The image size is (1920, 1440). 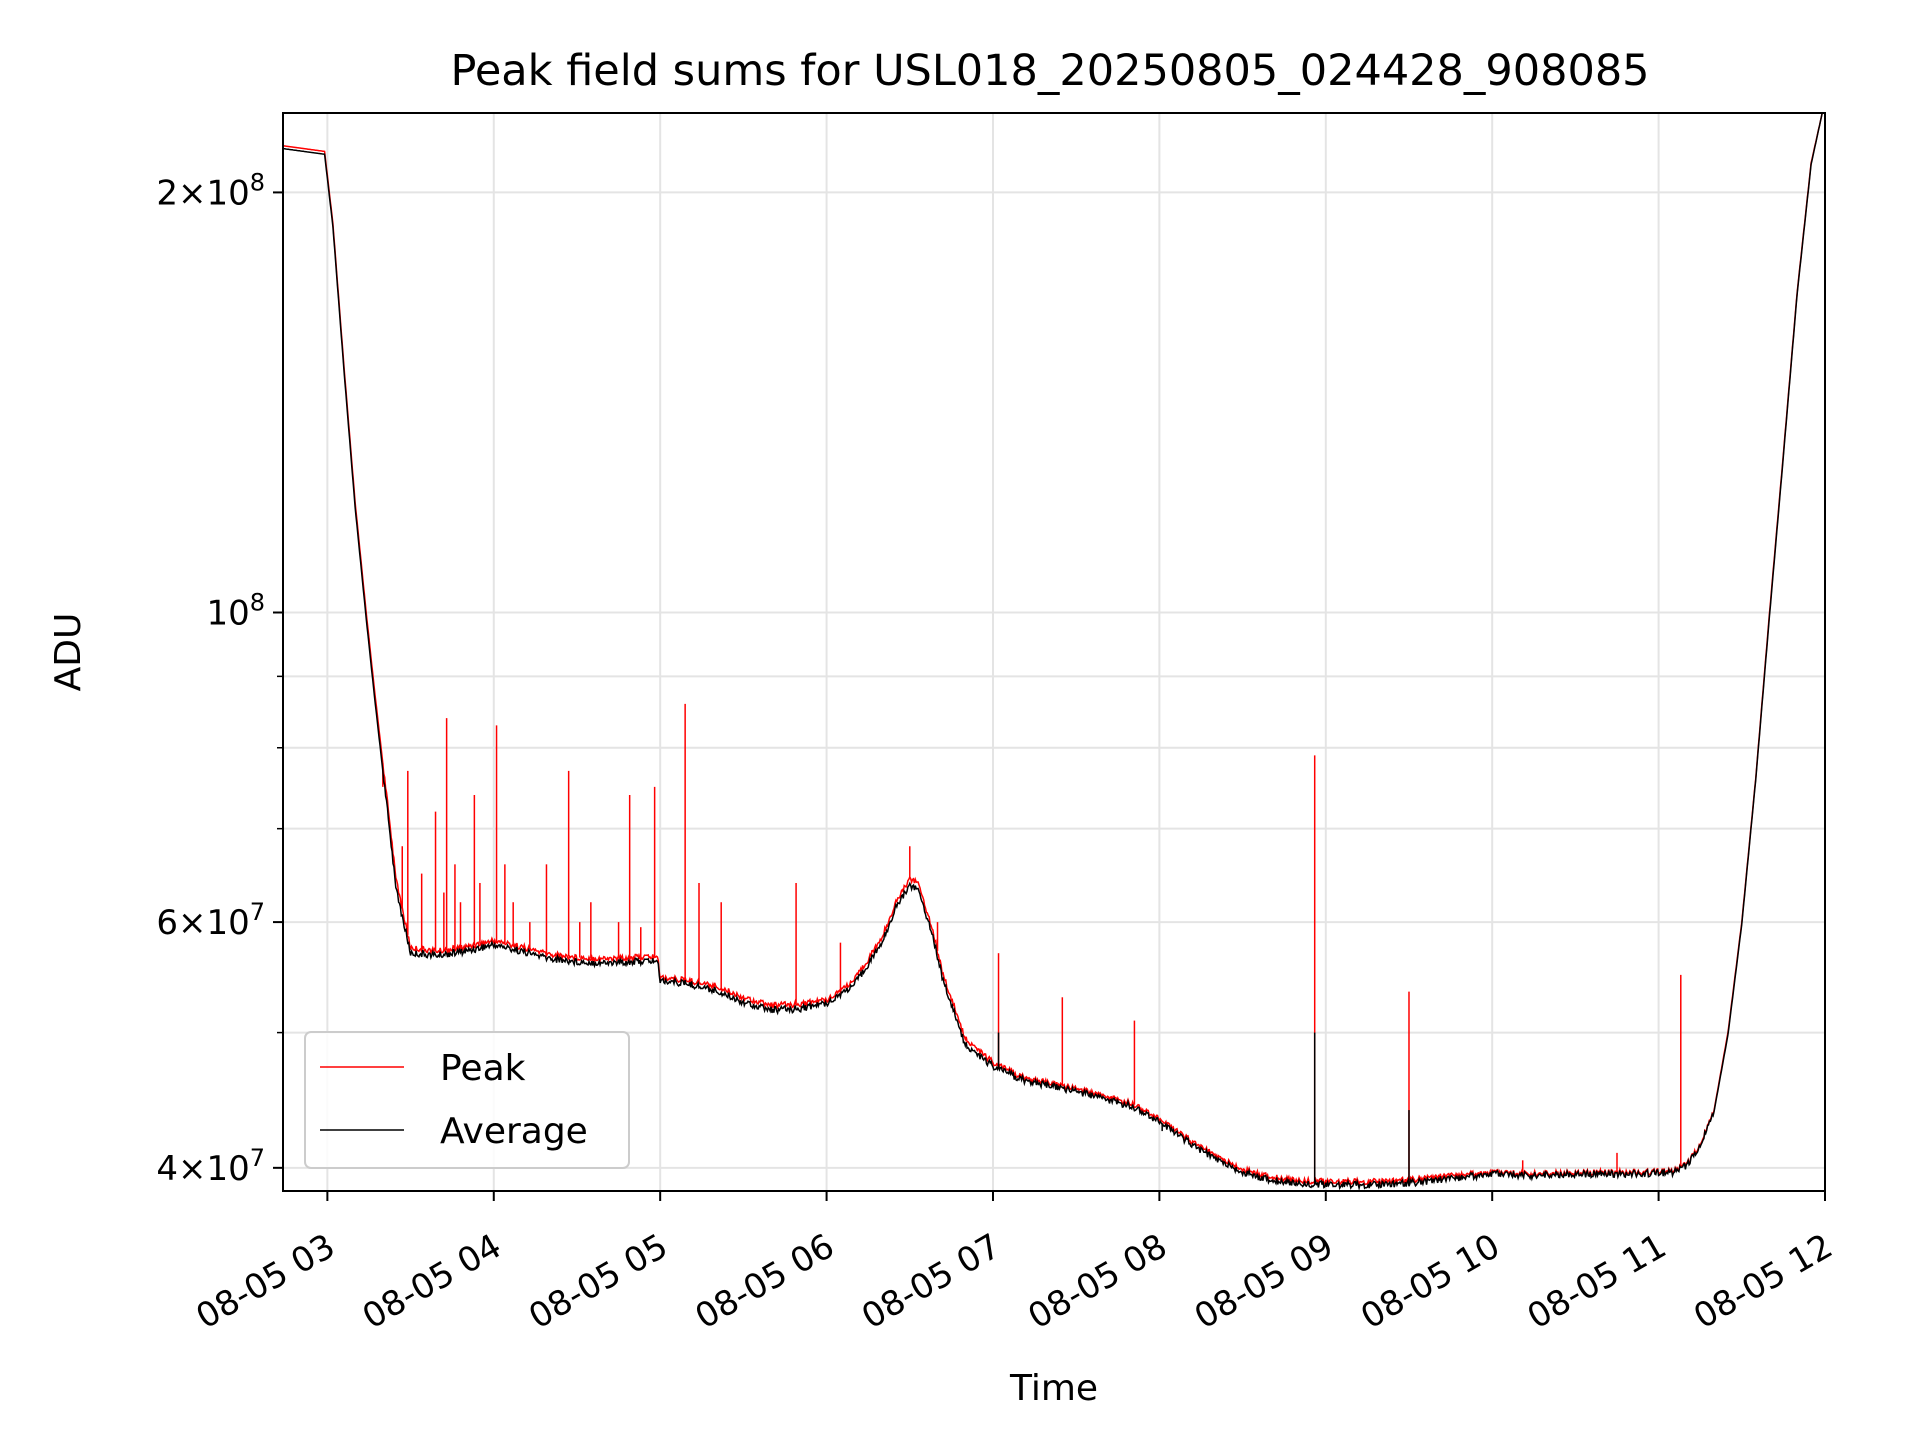 I want to click on y-tick-label: 2×108, so click(x=210, y=190).